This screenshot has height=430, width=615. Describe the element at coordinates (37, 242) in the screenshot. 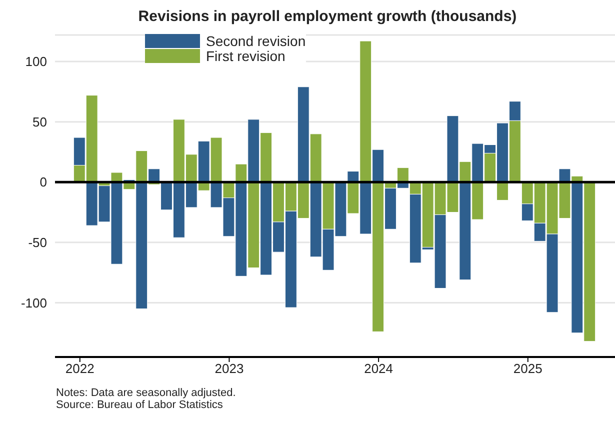

I see `y-tick-label: -50` at that location.